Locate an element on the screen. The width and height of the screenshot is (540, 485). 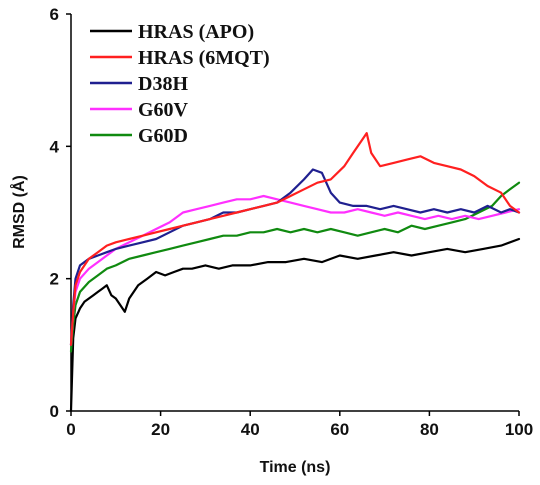
x-tick-label: 100 is located at coordinates (519, 429).